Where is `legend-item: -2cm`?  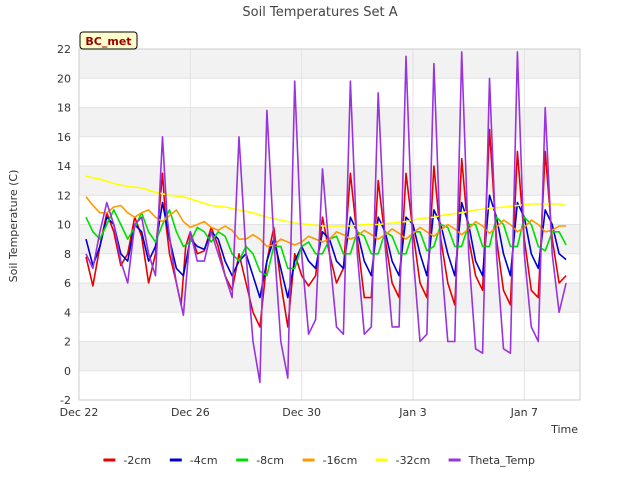 legend-item: -2cm is located at coordinates (127, 460).